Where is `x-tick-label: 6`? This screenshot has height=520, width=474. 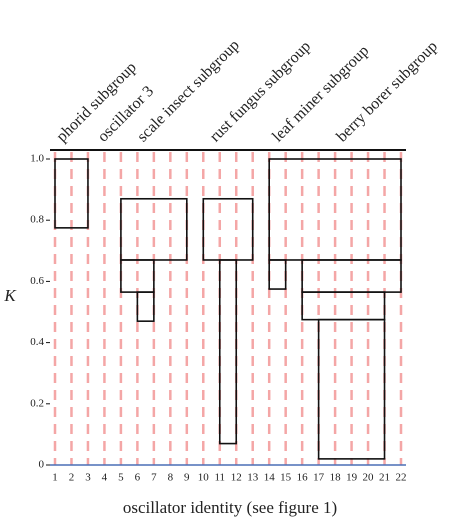
x-tick-label: 6 is located at coordinates (138, 478).